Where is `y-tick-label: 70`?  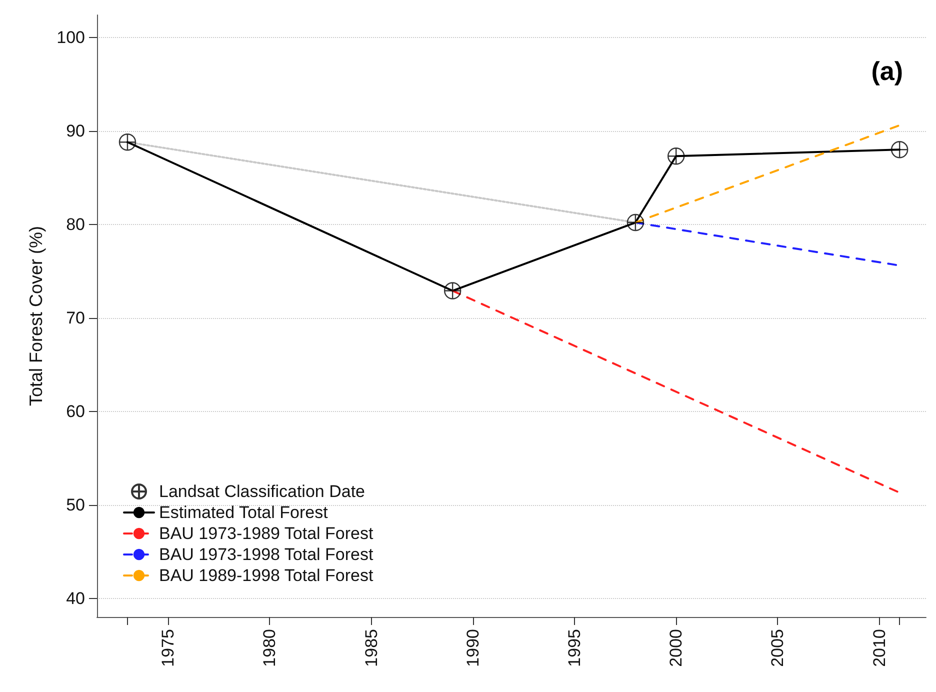
y-tick-label: 70 is located at coordinates (75, 318).